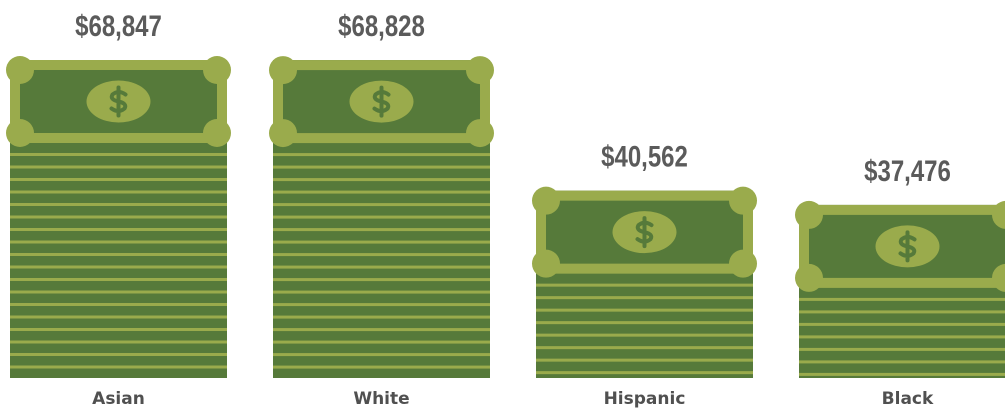 The height and width of the screenshot is (411, 1005). I want to click on category-label: Hispanic, so click(645, 399).